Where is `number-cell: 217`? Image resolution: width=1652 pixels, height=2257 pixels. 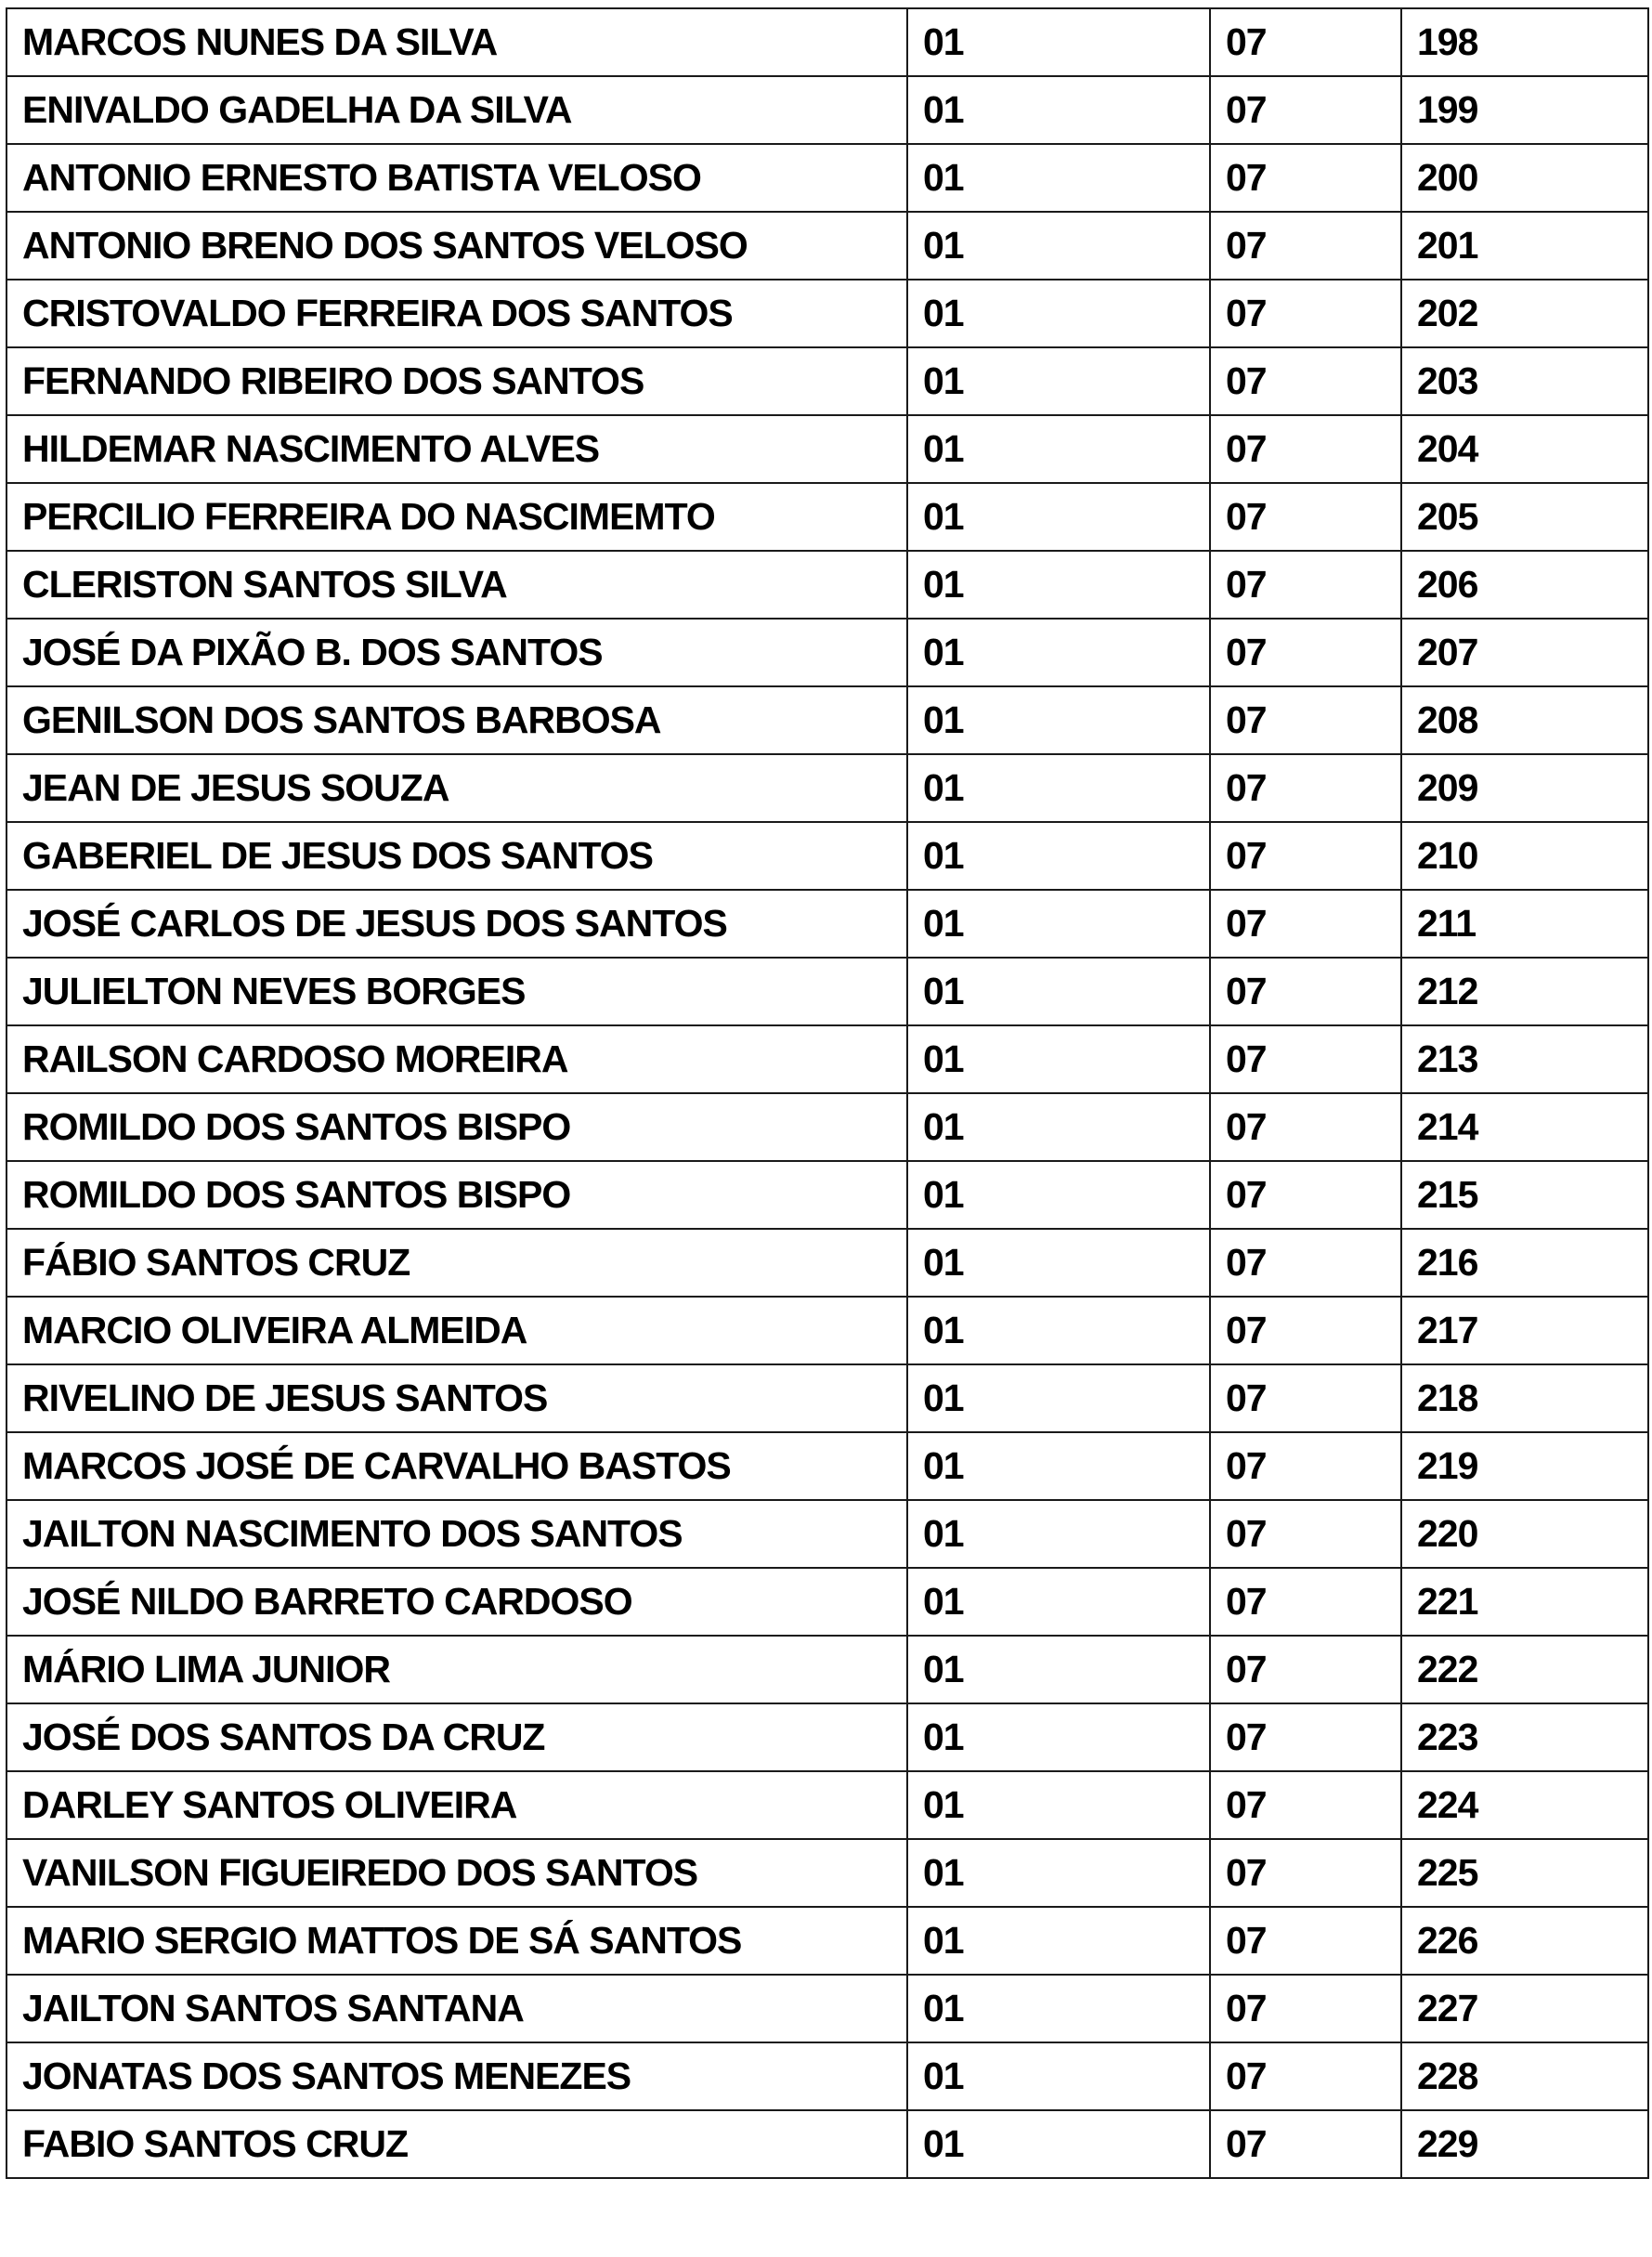
number-cell: 217 is located at coordinates (1525, 1330).